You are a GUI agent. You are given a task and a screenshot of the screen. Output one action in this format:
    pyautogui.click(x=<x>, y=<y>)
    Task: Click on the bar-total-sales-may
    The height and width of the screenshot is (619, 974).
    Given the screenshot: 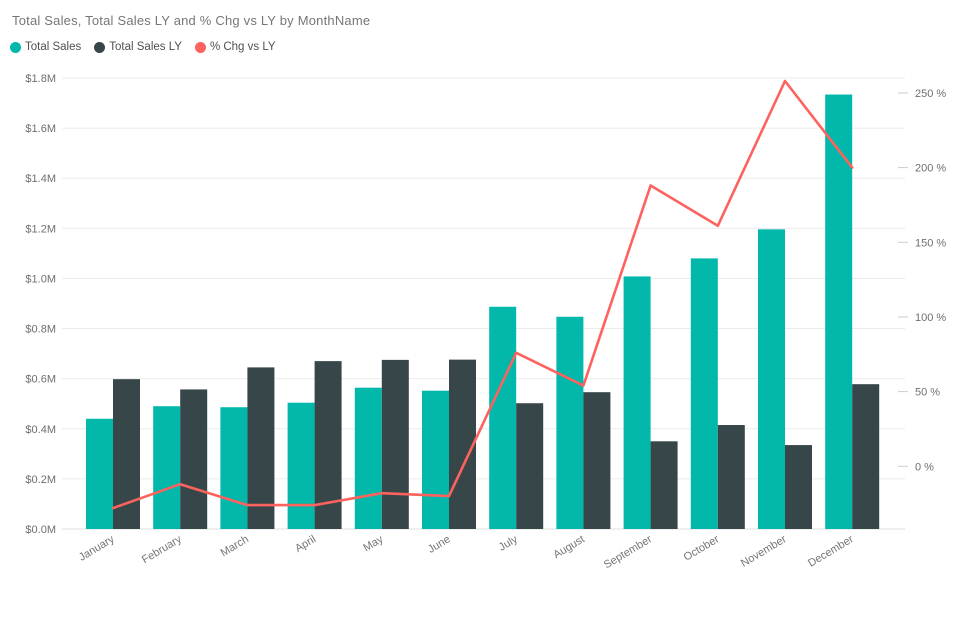 What is the action you would take?
    pyautogui.click(x=368, y=458)
    